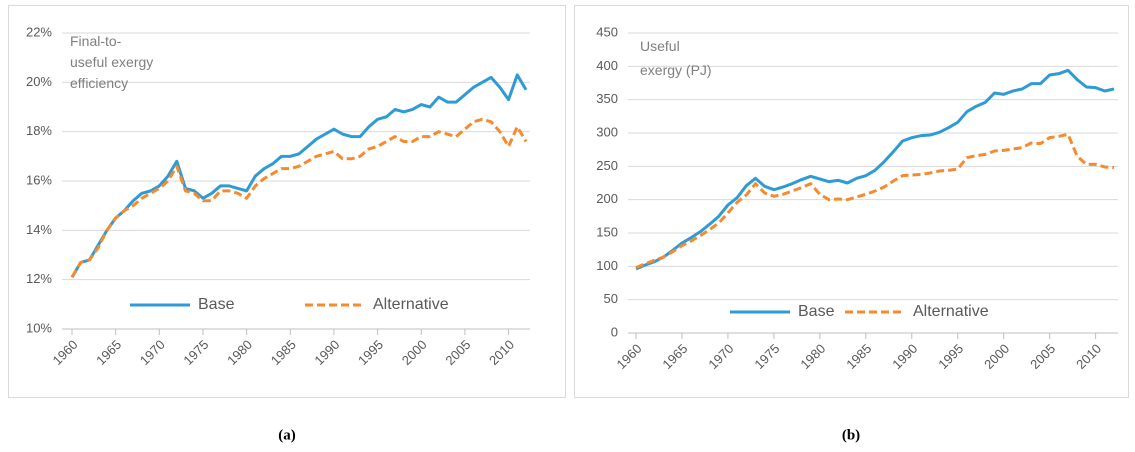 This screenshot has height=452, width=1135. Describe the element at coordinates (39, 31) in the screenshot. I see `y-tick-label: 22%` at that location.